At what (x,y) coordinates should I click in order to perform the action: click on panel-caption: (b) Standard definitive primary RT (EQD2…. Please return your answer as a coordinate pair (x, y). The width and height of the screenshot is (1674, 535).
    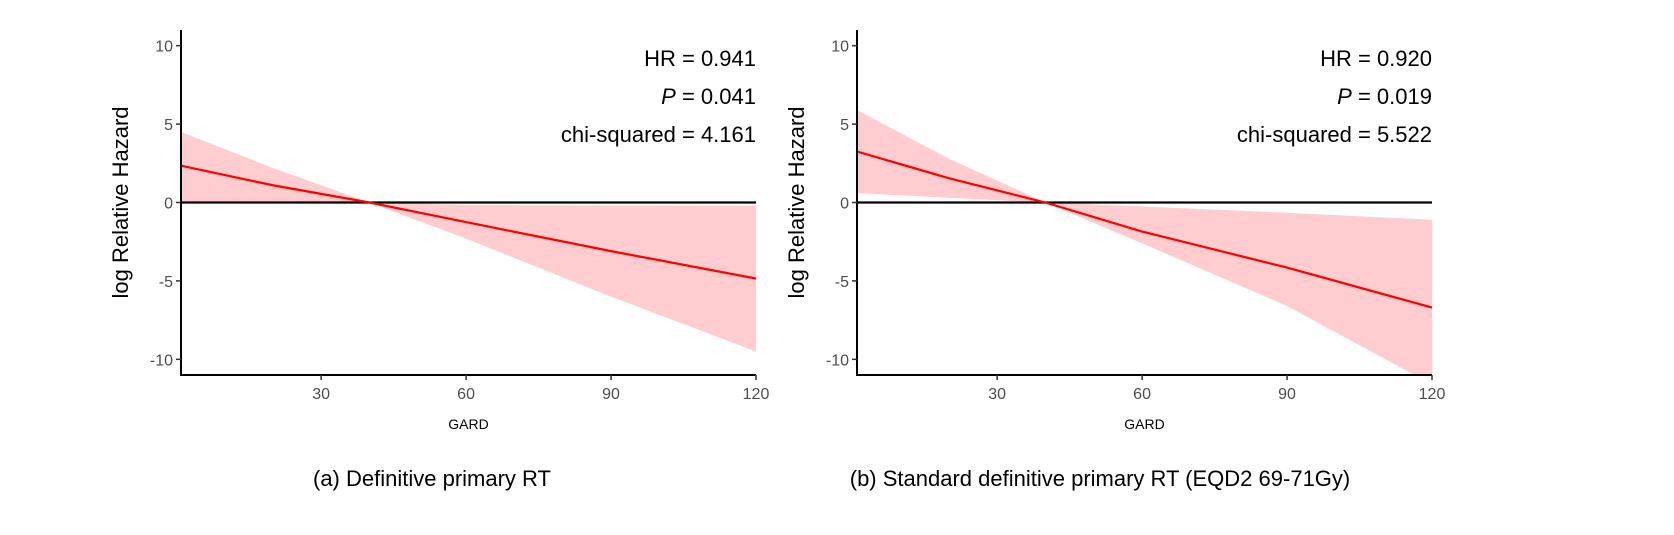
    Looking at the image, I should click on (1100, 478).